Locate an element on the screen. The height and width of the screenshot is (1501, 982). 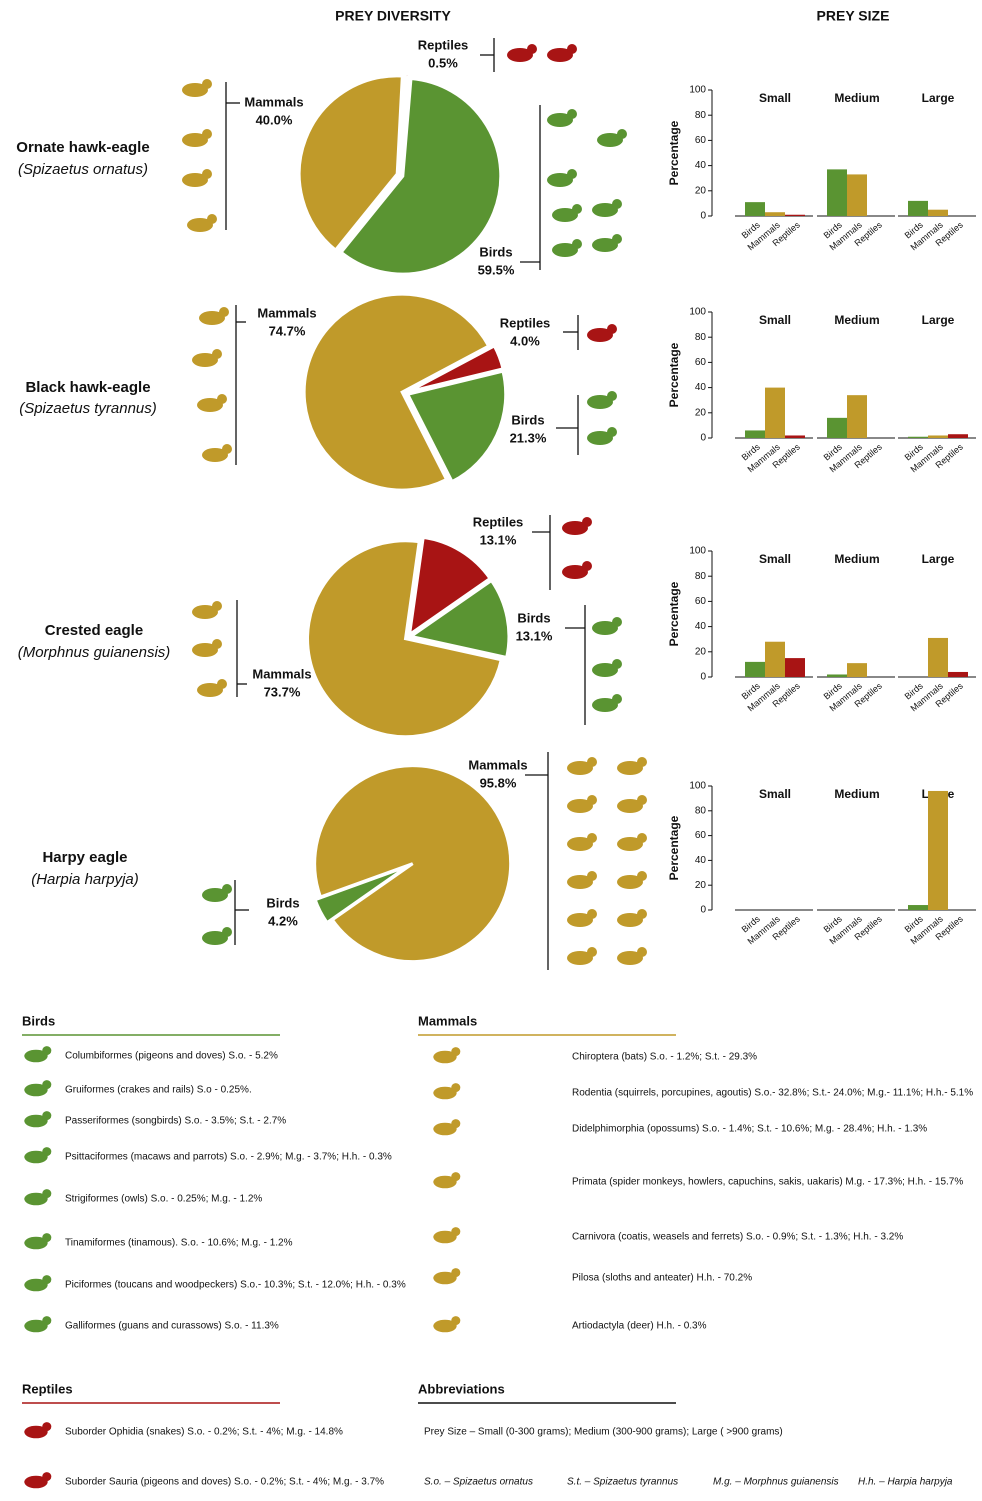
slice-value: 4.0% is located at coordinates (525, 340).